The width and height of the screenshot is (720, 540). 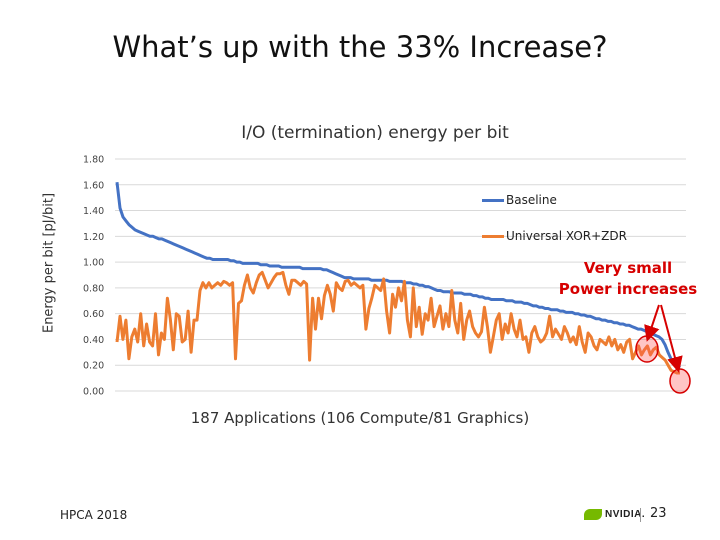 I want to click on chart-title: I/O (termination) energy per bit, so click(x=375, y=133).